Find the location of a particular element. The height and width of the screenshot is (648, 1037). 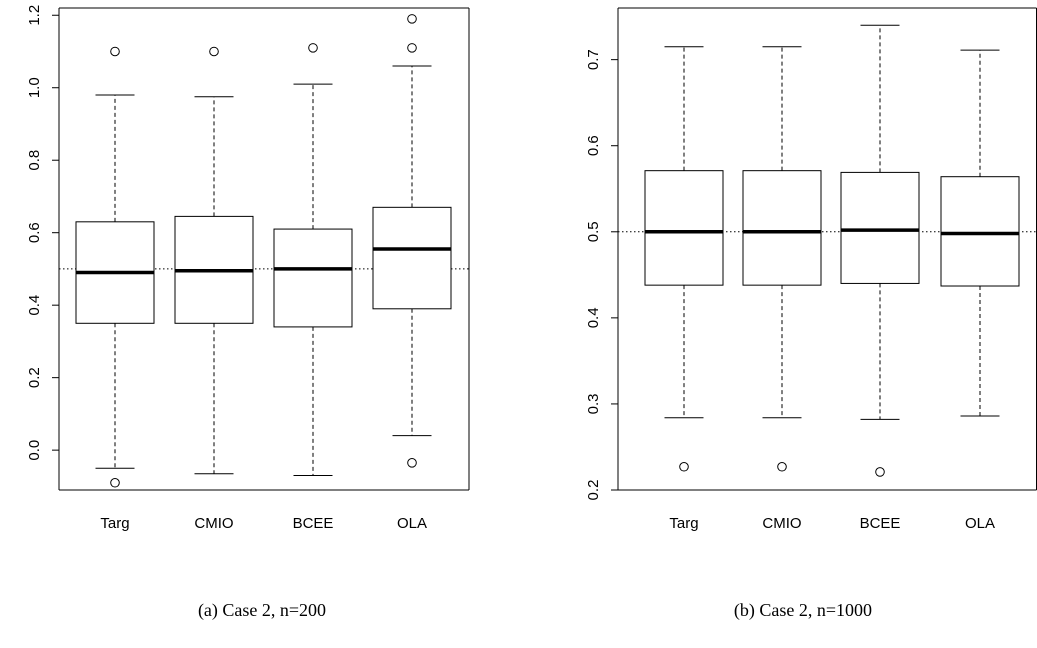

y-tick-label: 0.3 is located at coordinates (593, 403).